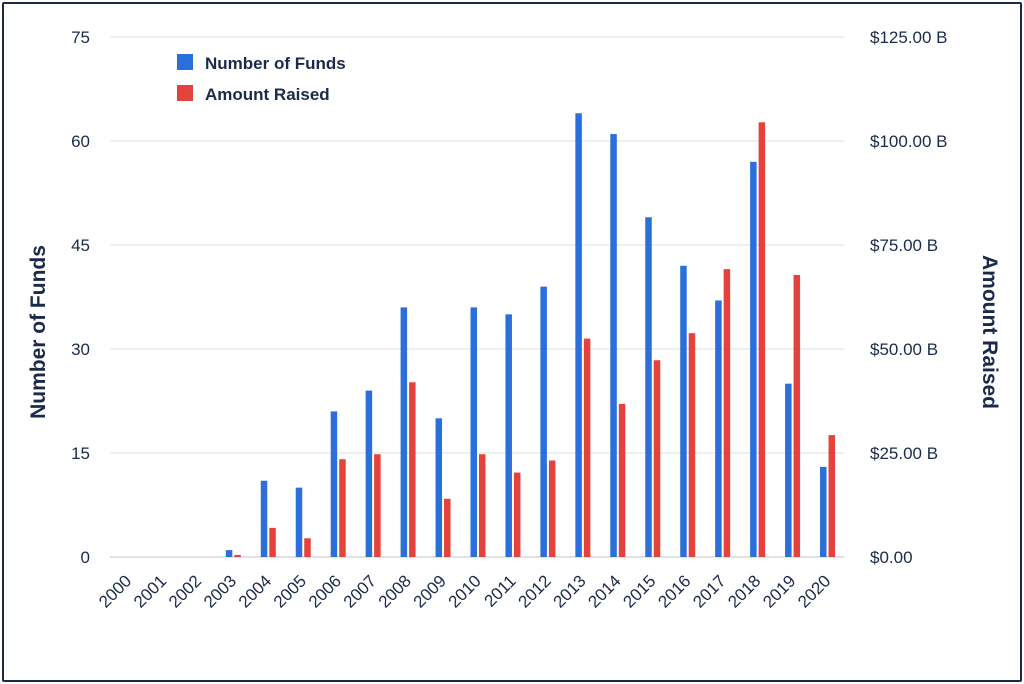 The image size is (1024, 684). I want to click on bar-number-of-funds-2009, so click(439, 487).